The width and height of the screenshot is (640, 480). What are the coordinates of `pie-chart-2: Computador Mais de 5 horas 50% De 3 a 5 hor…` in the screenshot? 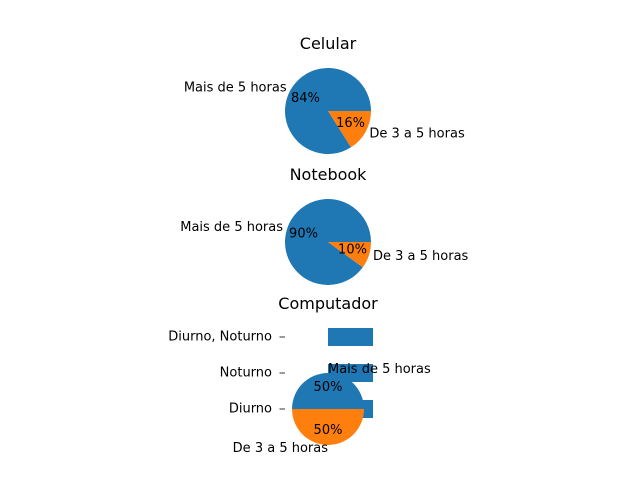 It's located at (332, 375).